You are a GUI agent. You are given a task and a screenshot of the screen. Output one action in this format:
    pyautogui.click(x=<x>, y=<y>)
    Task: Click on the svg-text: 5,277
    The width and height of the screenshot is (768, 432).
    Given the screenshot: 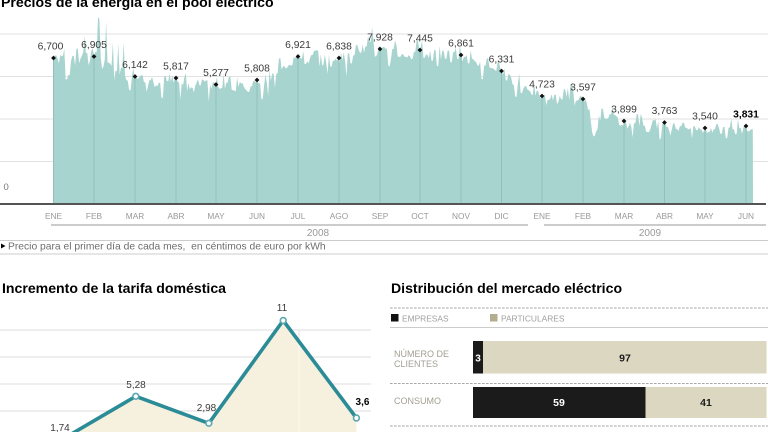 What is the action you would take?
    pyautogui.click(x=216, y=73)
    